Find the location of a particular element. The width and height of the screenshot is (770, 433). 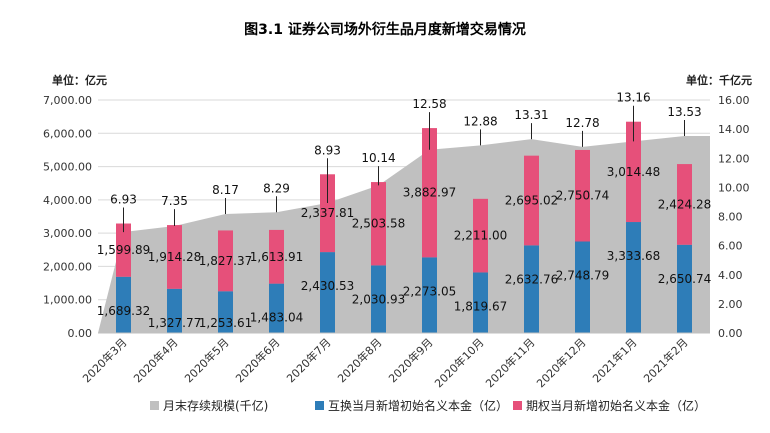

swap-value-label: 1,819.67 is located at coordinates (480, 306).